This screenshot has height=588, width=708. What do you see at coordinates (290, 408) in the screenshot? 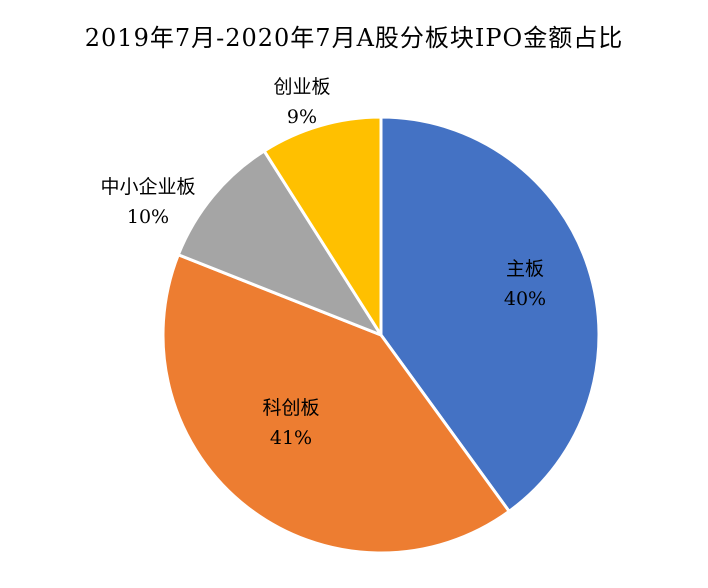
I see `slice-name-label-2: 科创板` at bounding box center [290, 408].